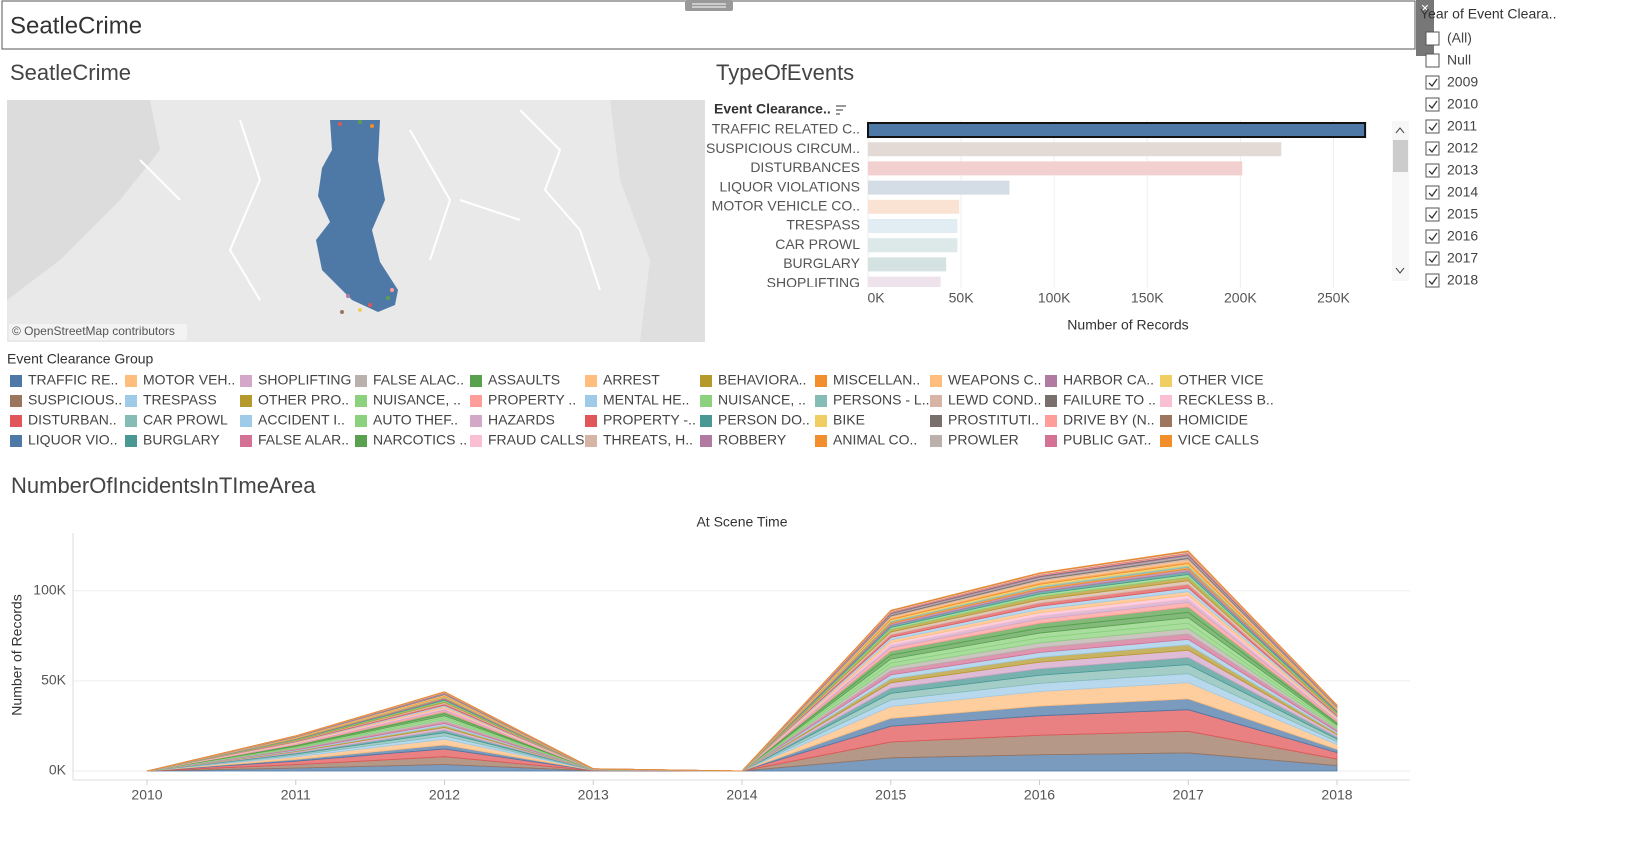  I want to click on legend-label: HOMICIDE, so click(1213, 420).